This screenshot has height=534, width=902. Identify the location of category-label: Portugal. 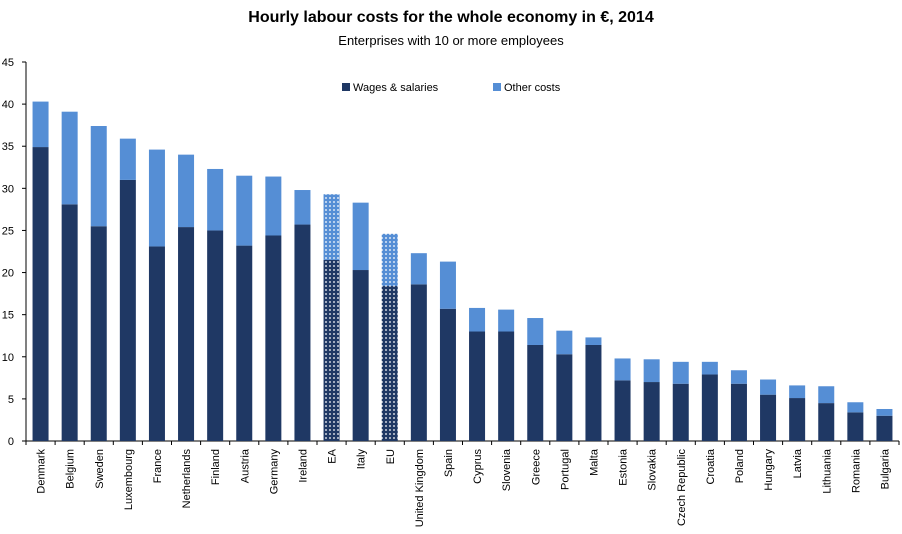
(565, 469).